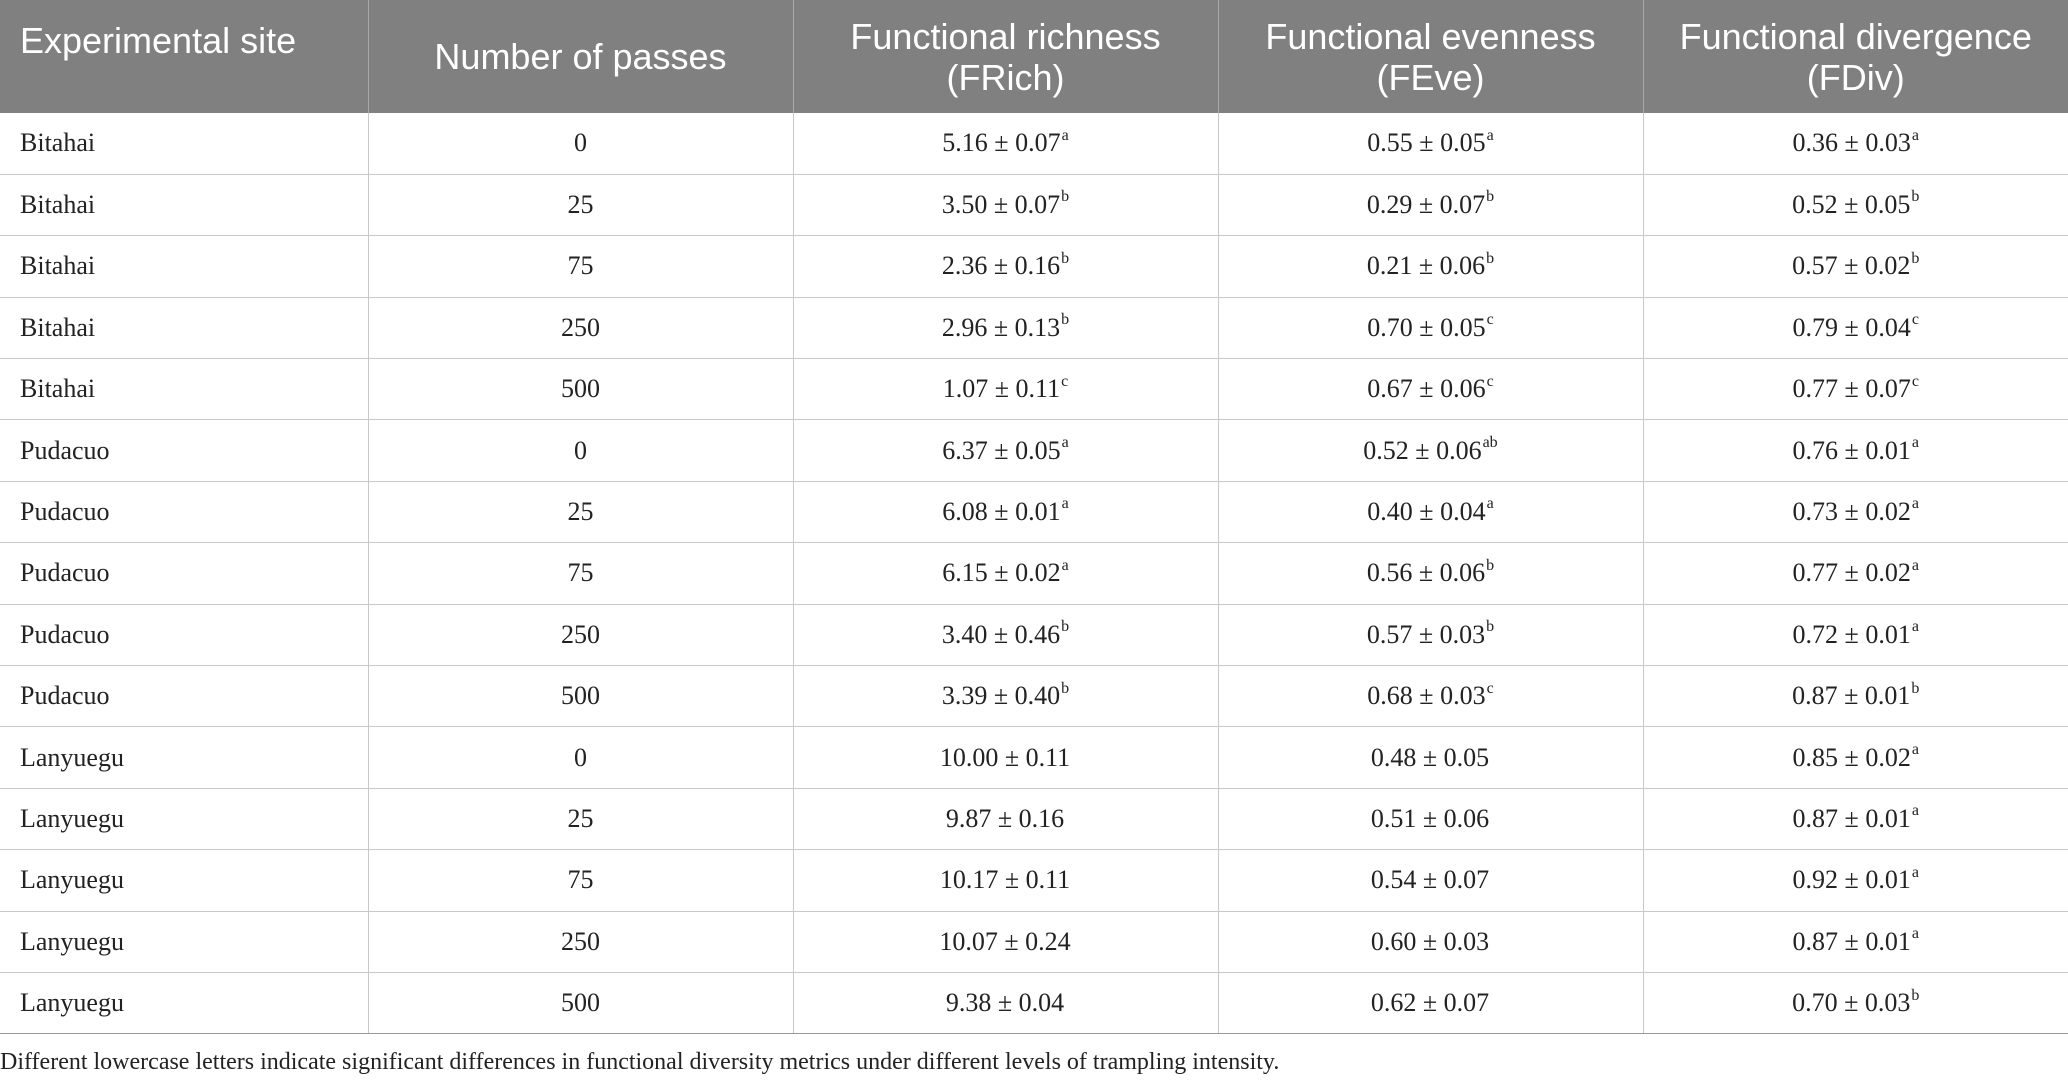  Describe the element at coordinates (1430, 635) in the screenshot. I see `cell-feve: 0.57 ± 0.03b` at that location.